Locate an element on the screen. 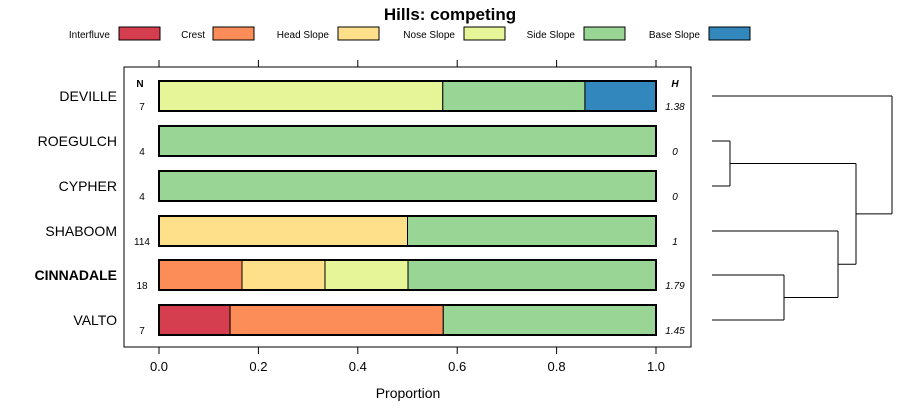 The height and width of the screenshot is (420, 900). x-axis: 0.0 0.2 0.4 0.6 0.8 1.0 is located at coordinates (407, 360).